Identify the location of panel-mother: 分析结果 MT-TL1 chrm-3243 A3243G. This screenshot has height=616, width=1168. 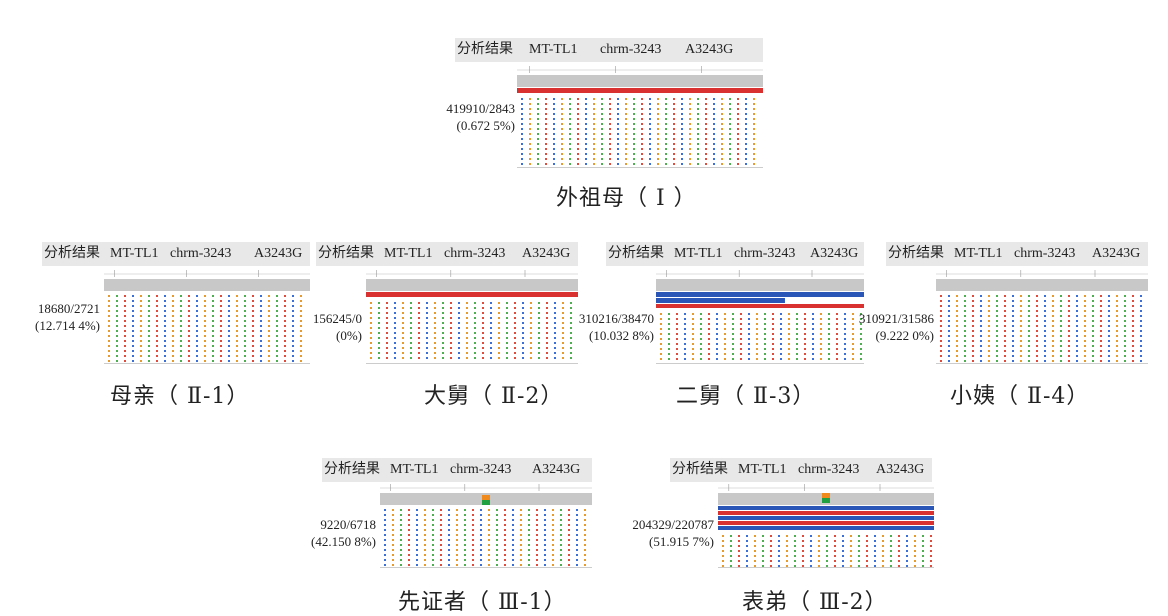
(176, 305).